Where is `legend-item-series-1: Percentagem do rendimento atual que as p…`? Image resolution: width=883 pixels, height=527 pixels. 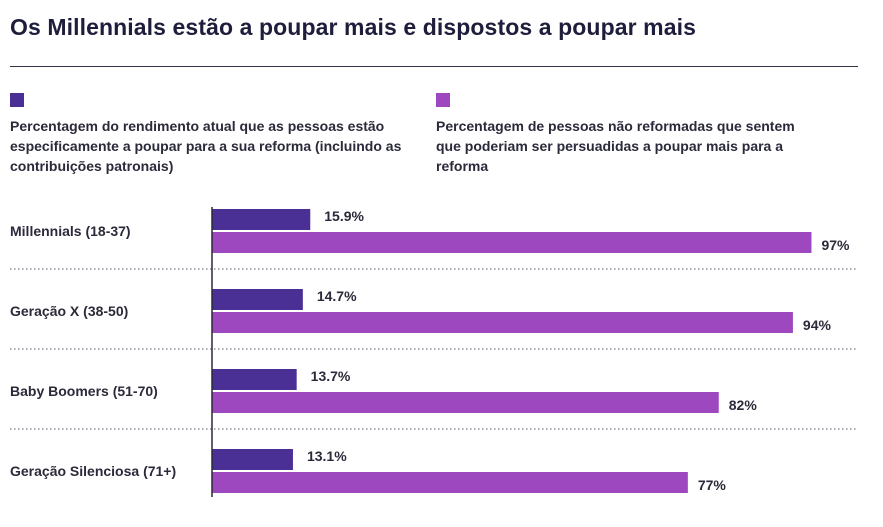 legend-item-series-1: Percentagem do rendimento atual que as p… is located at coordinates (210, 134).